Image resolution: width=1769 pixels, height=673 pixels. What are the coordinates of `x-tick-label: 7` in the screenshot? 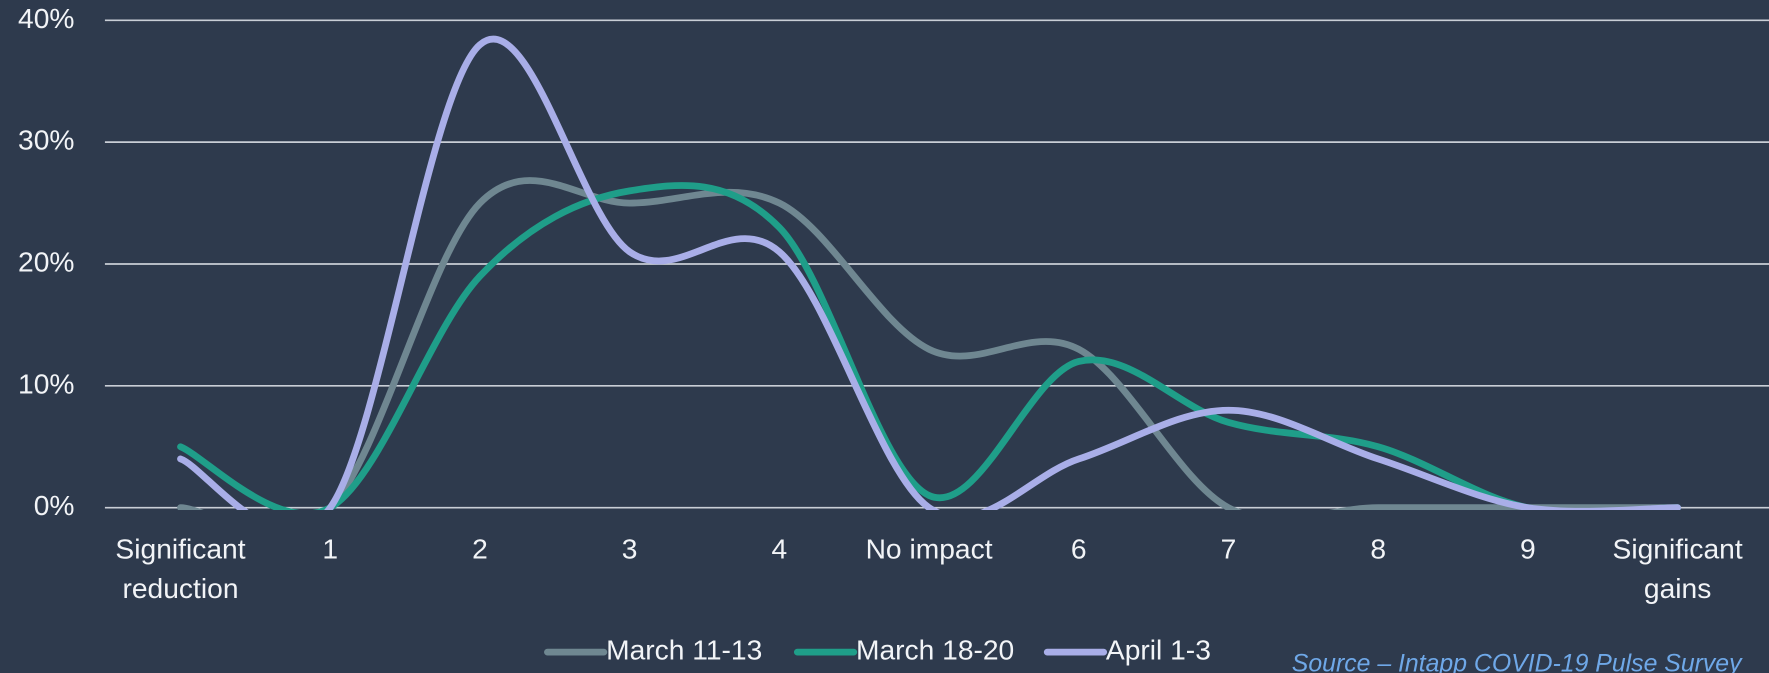 It's located at (1228, 549).